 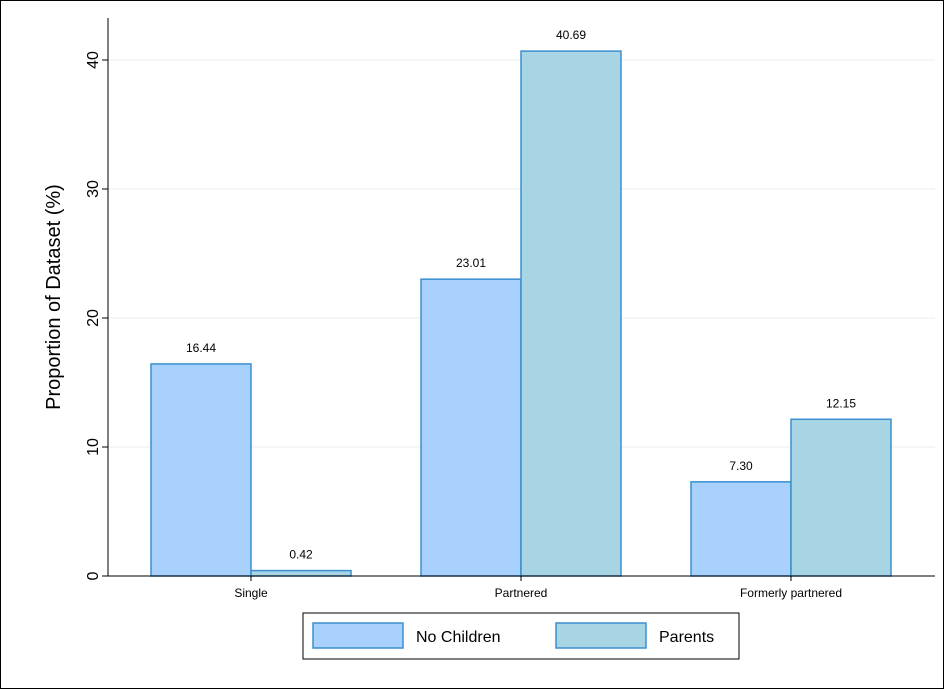 I want to click on y-tick-label: 40, so click(x=93, y=60).